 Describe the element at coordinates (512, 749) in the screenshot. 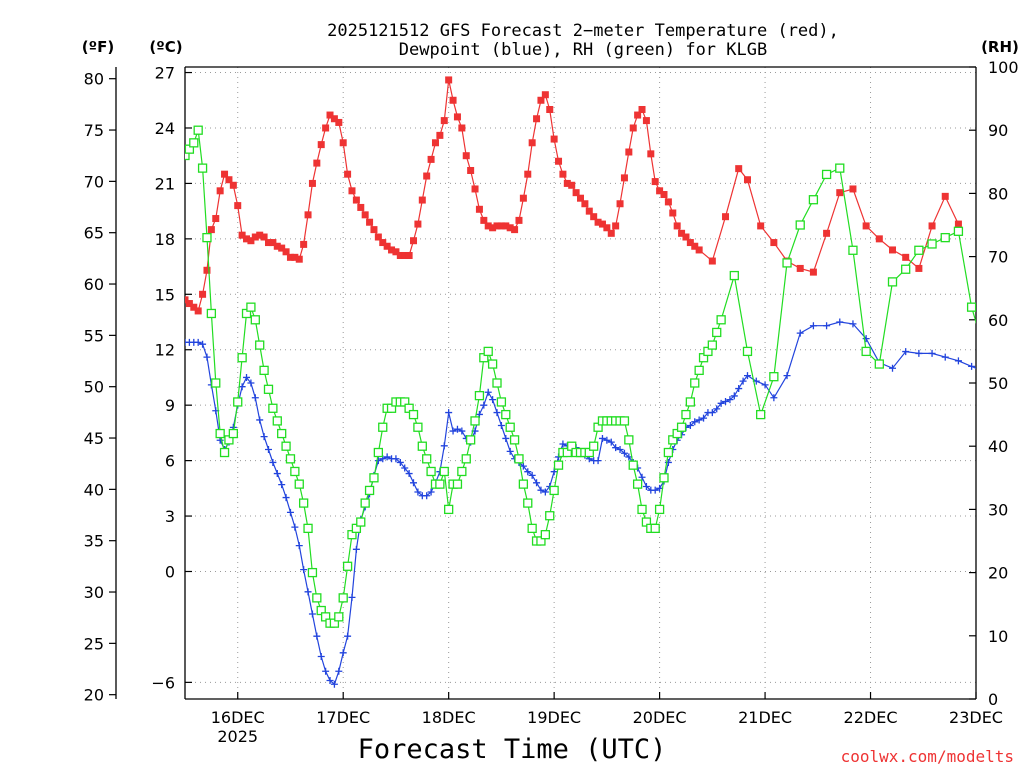

I see `x-axis-title: Forecast Time (UTC)` at that location.